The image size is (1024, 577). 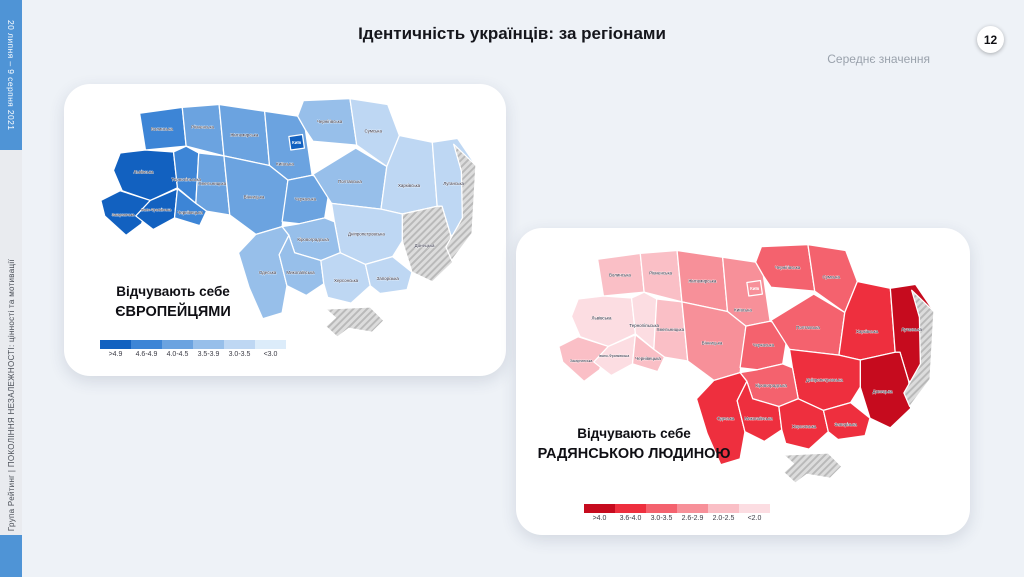 What do you see at coordinates (712, 342) in the screenshot?
I see `region-label: Вінницька` at bounding box center [712, 342].